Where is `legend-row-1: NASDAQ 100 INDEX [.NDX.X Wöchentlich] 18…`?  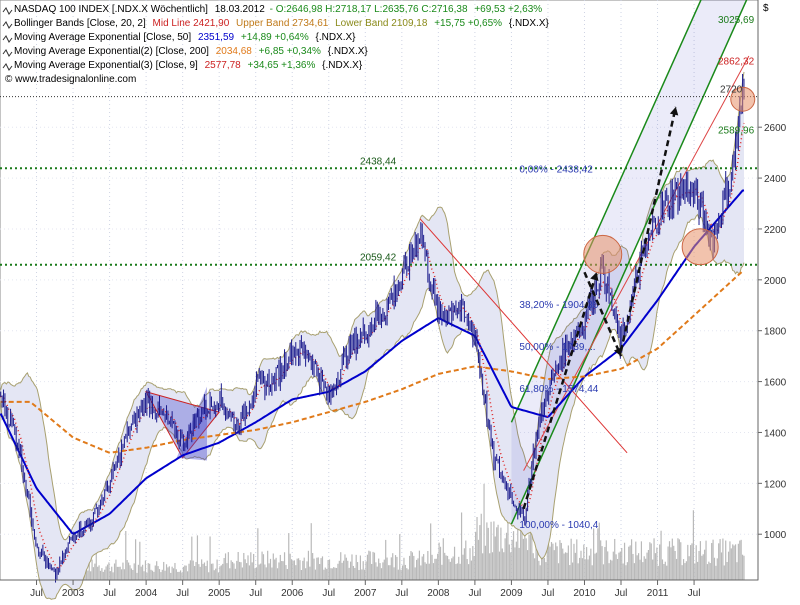 legend-row-1: NASDAQ 100 INDEX [.NDX.X Wöchentlich] 18… is located at coordinates (278, 9).